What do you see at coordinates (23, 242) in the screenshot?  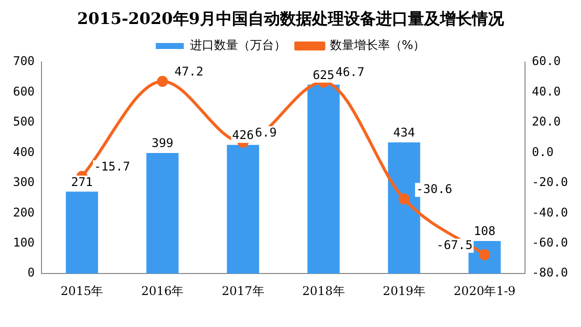 I see `y-tick-label: 100` at bounding box center [23, 242].